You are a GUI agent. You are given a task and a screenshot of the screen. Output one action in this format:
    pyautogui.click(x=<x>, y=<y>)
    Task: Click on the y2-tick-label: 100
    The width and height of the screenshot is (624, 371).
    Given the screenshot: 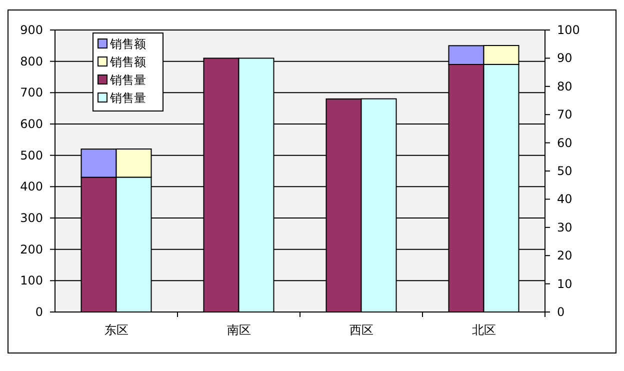 What is the action you would take?
    pyautogui.click(x=568, y=30)
    